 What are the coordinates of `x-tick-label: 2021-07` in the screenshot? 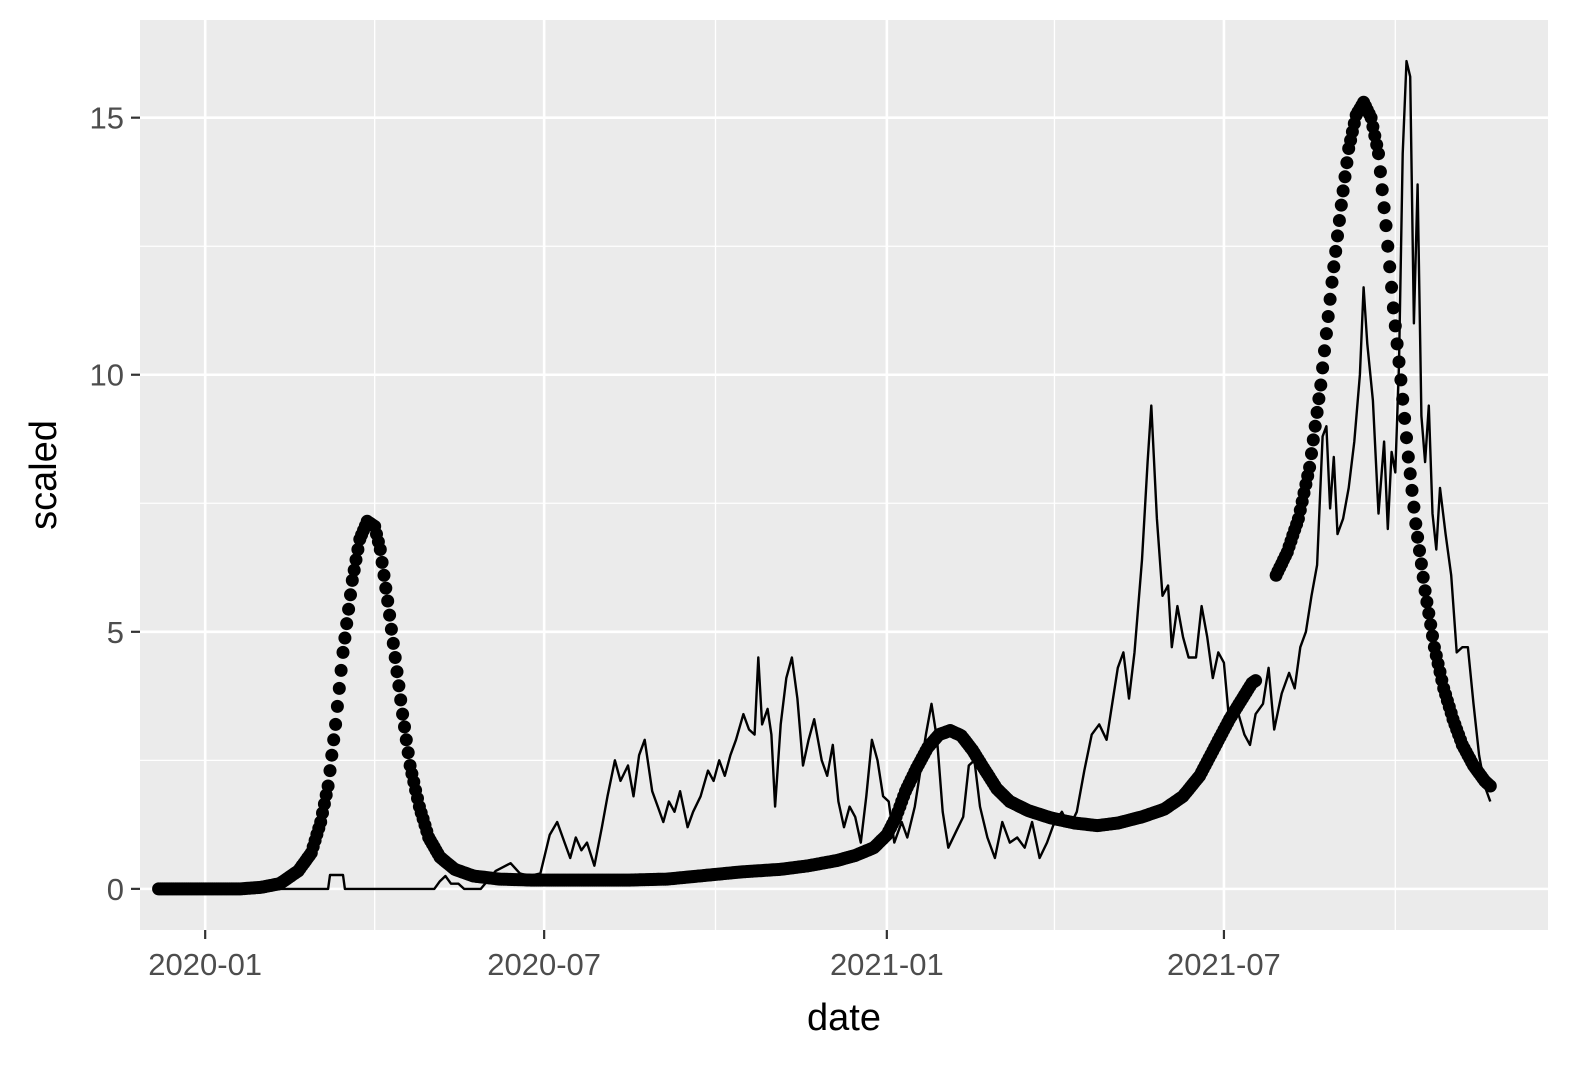 It's located at (1224, 964).